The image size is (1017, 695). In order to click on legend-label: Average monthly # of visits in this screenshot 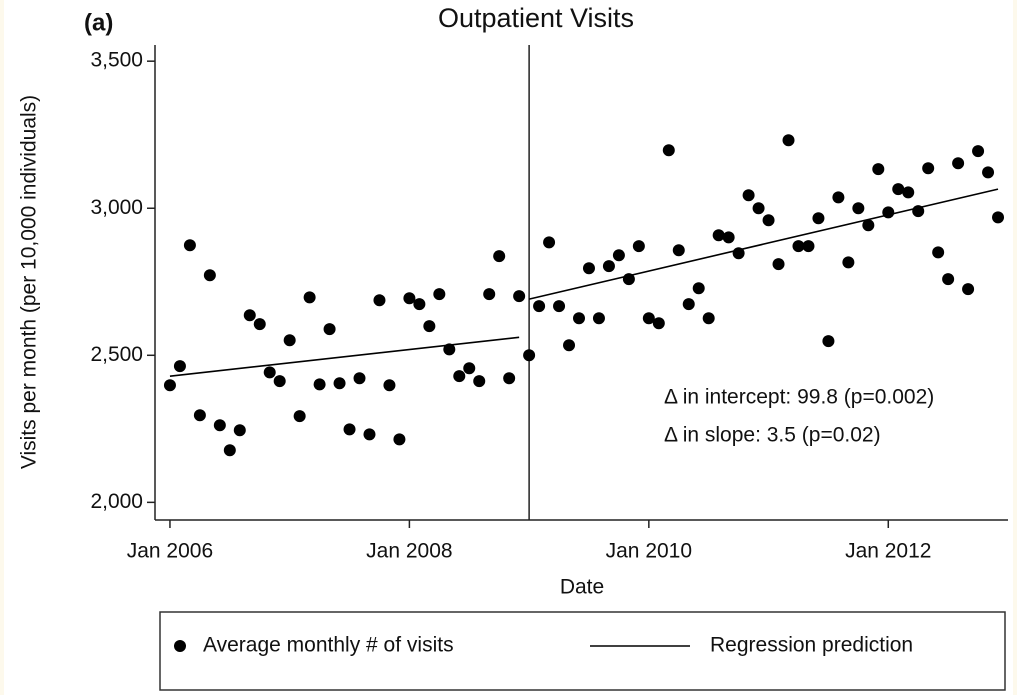, I will do `click(328, 645)`.